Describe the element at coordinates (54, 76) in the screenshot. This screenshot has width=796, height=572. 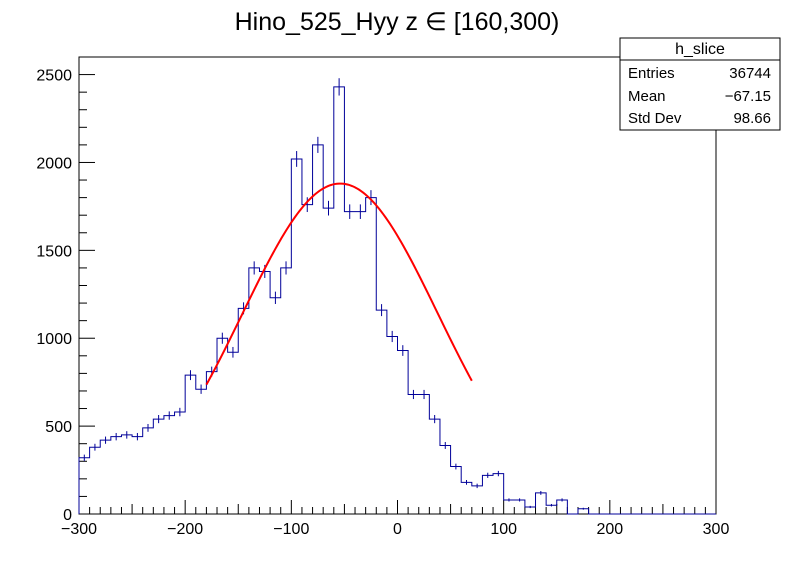
I see `y-tick-label: 2500` at that location.